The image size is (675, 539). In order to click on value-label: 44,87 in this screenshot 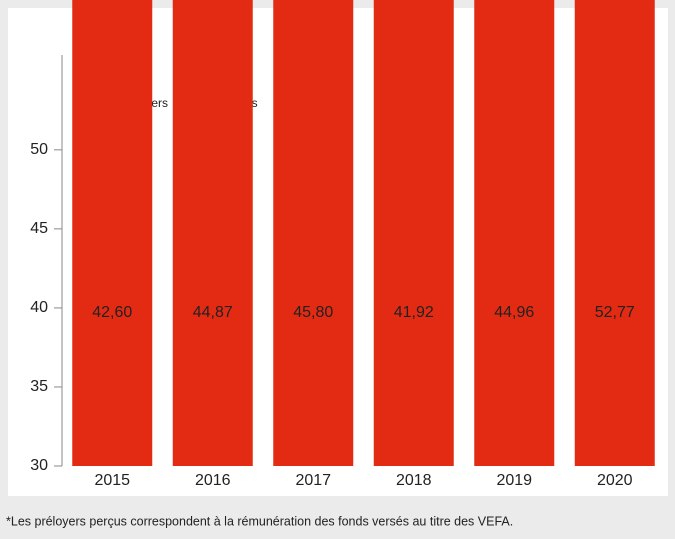, I will do `click(213, 312)`.